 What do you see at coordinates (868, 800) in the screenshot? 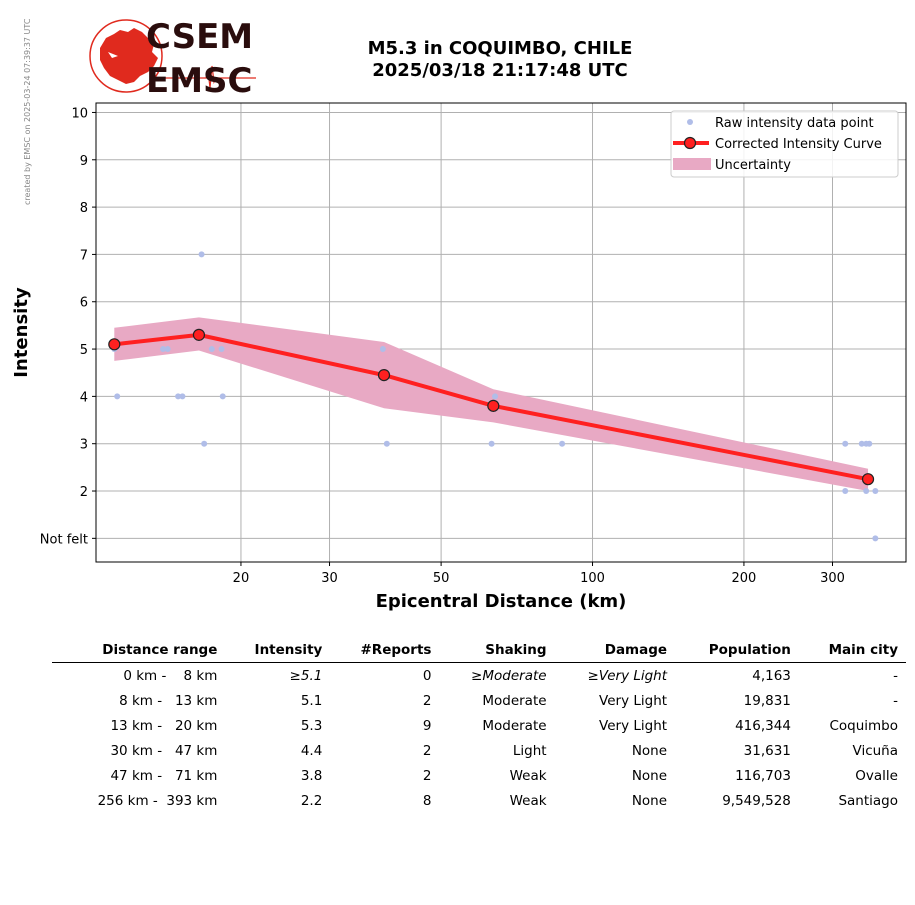
I see `table-cell: Santiago` at bounding box center [868, 800].